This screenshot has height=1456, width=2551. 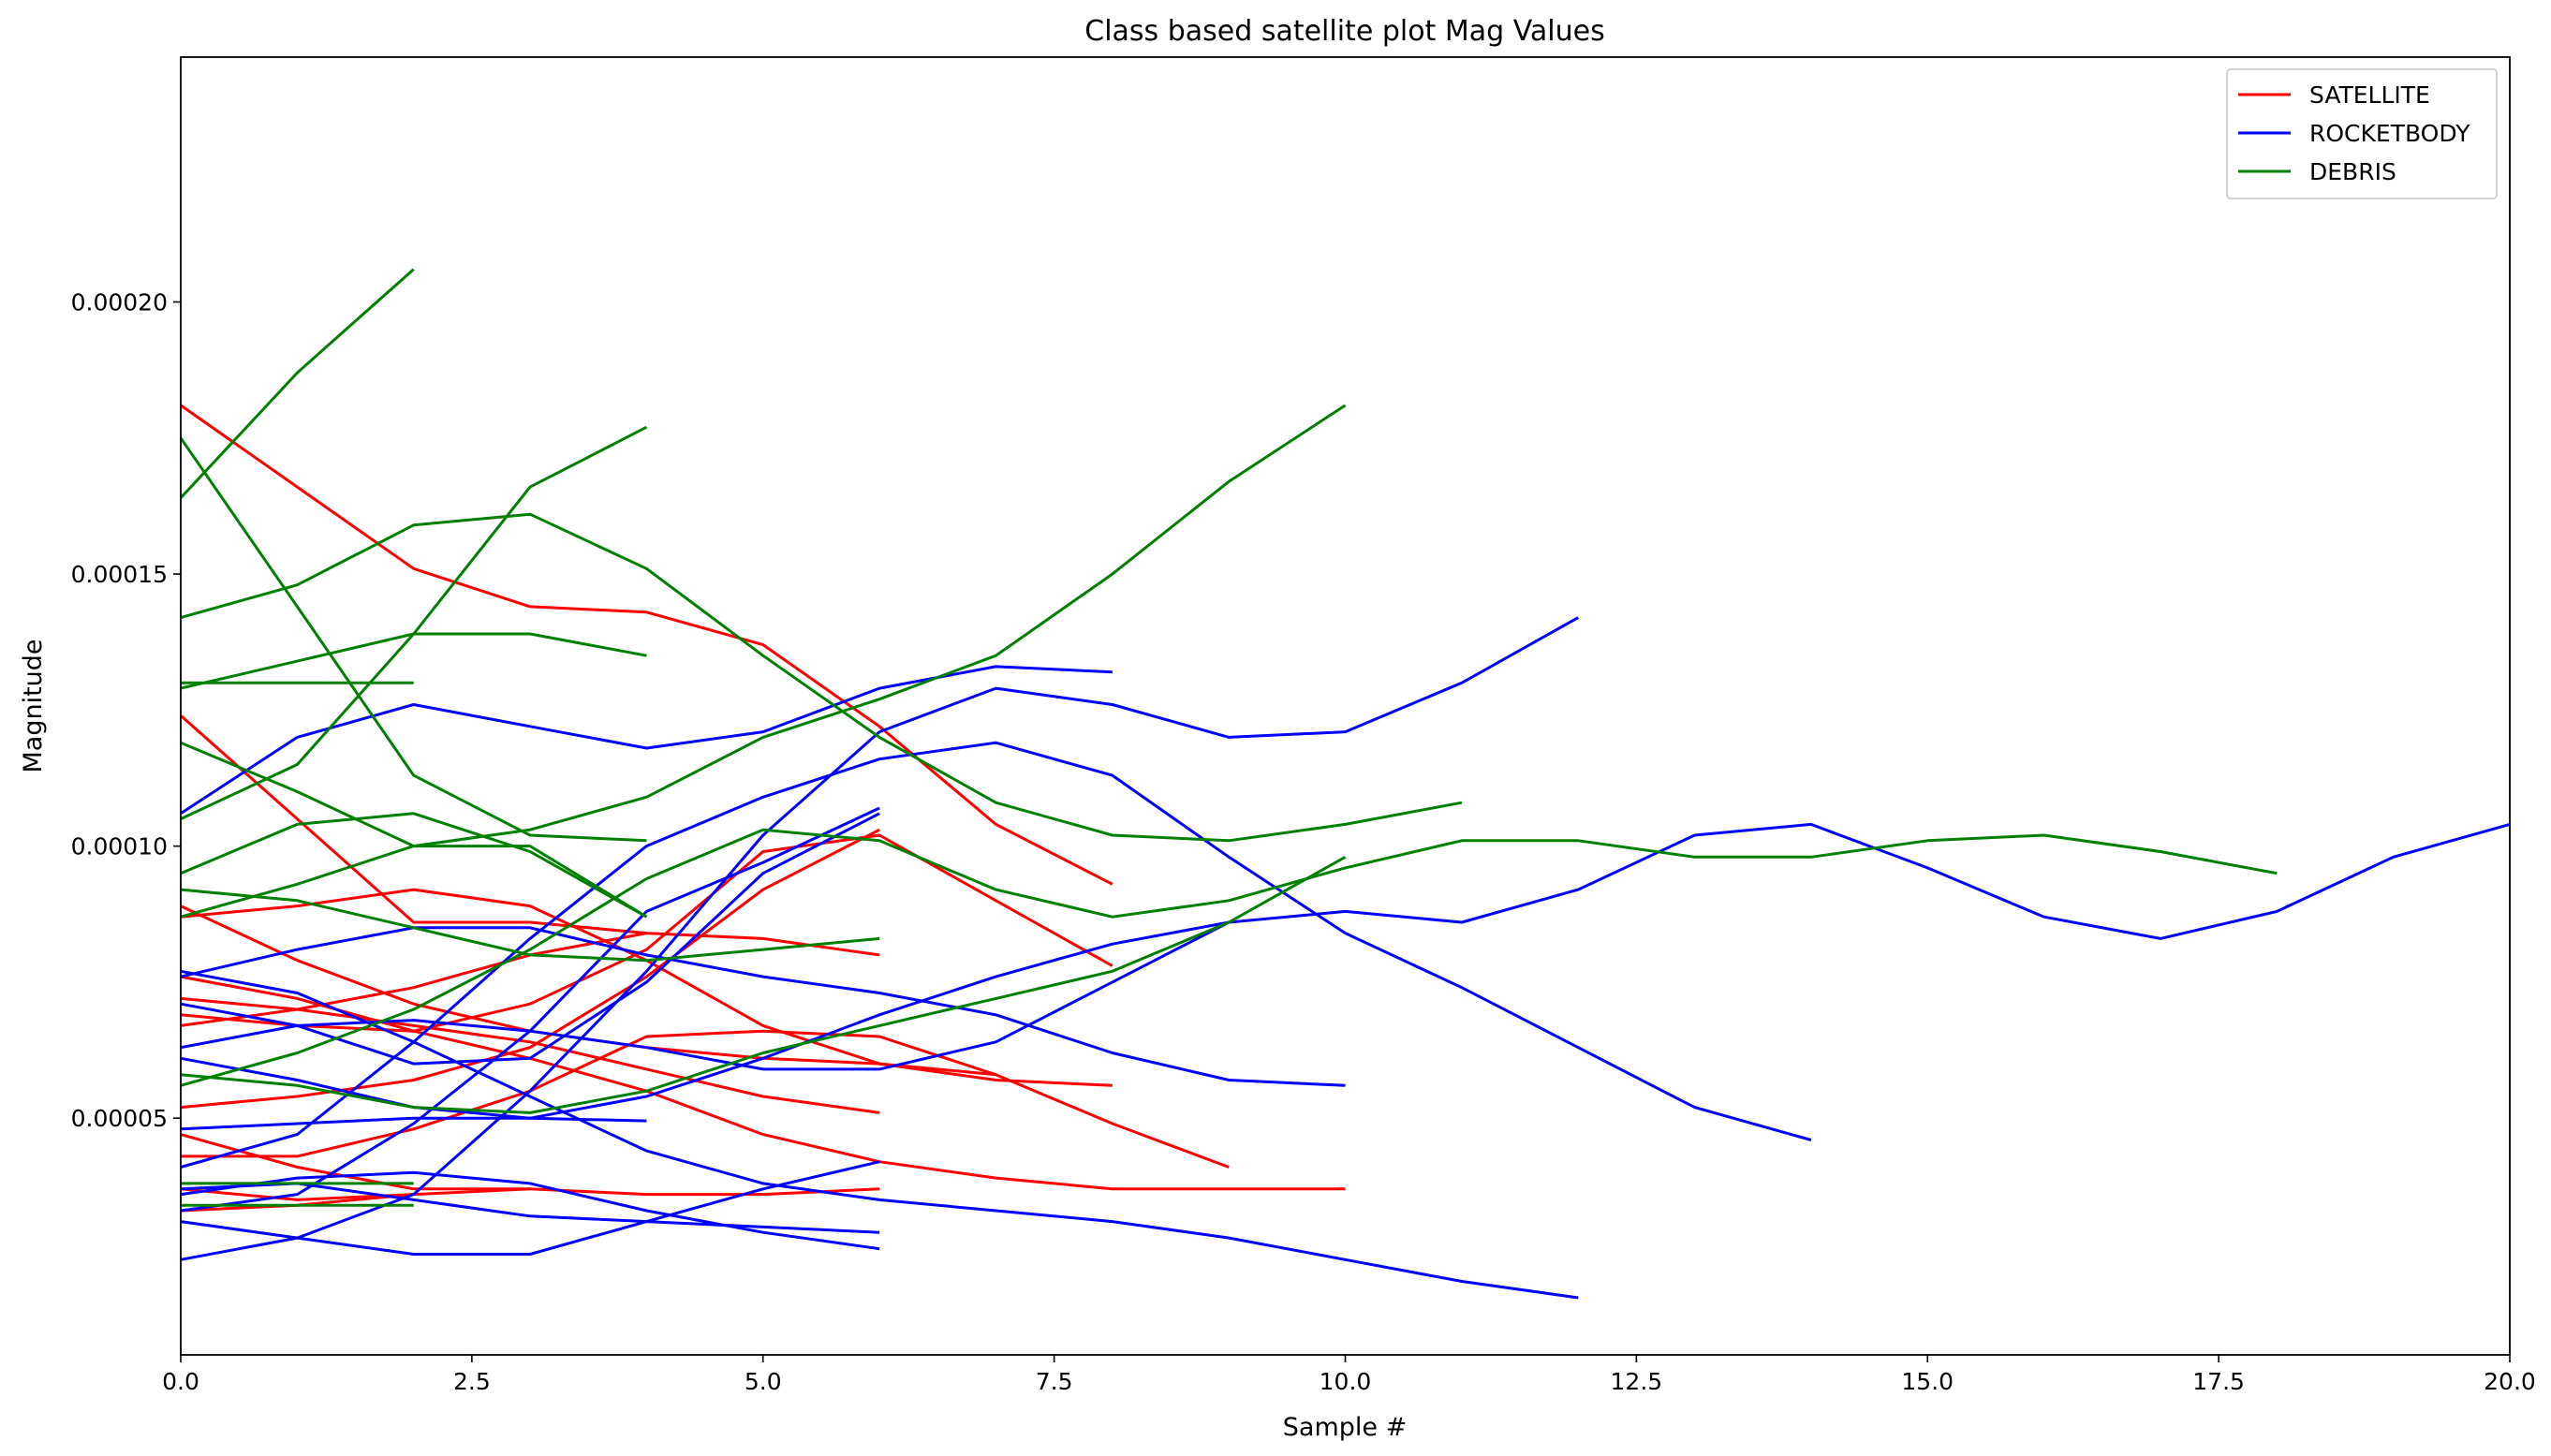 What do you see at coordinates (1345, 1427) in the screenshot?
I see `x-axis-label: Sample #` at bounding box center [1345, 1427].